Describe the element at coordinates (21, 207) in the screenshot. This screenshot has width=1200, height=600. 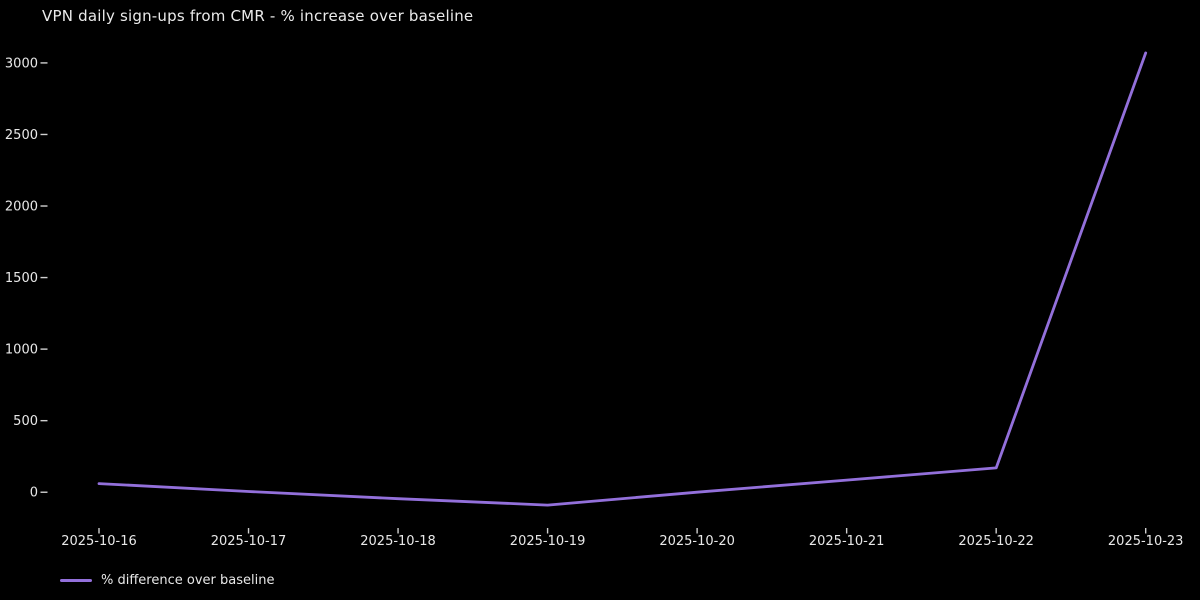
I see `y-tick-label: 2000` at that location.